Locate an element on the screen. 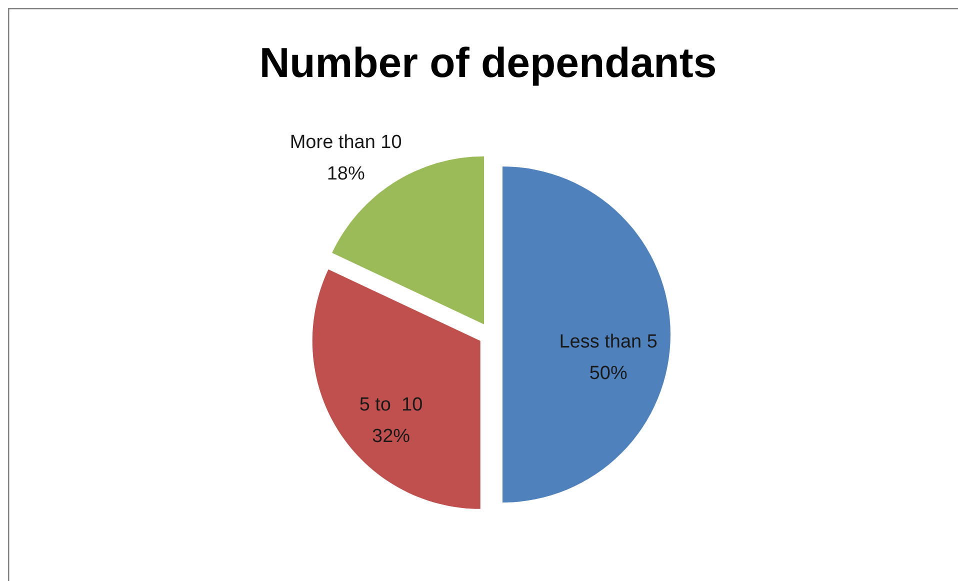 This screenshot has width=958, height=581. slice-label: Less than 5 is located at coordinates (608, 341).